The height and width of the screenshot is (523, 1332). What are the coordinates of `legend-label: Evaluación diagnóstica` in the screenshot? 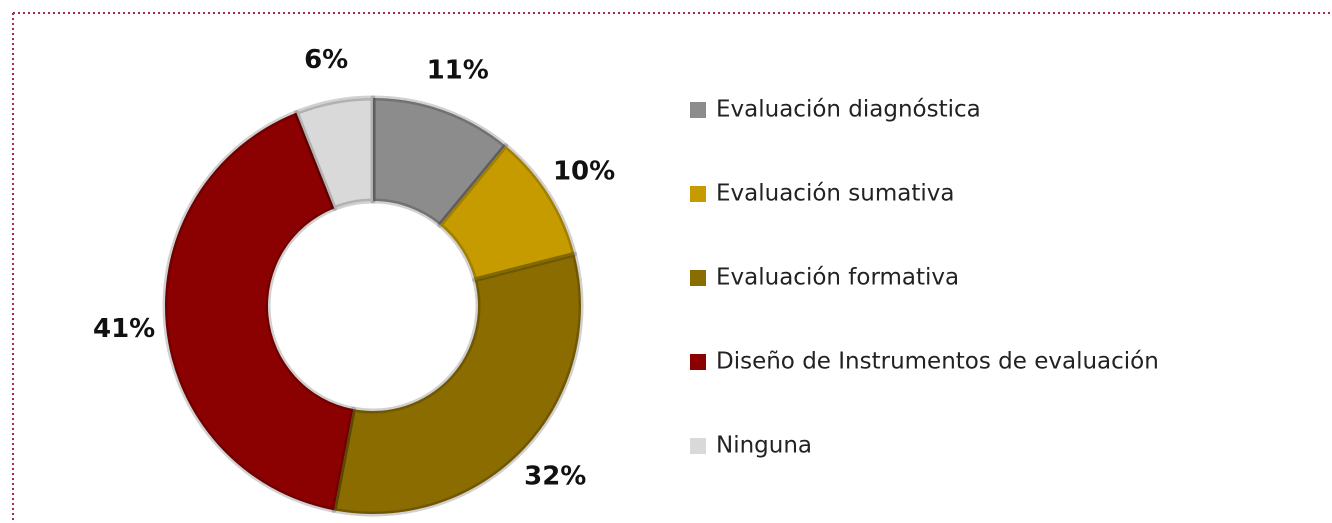 It's located at (848, 110).